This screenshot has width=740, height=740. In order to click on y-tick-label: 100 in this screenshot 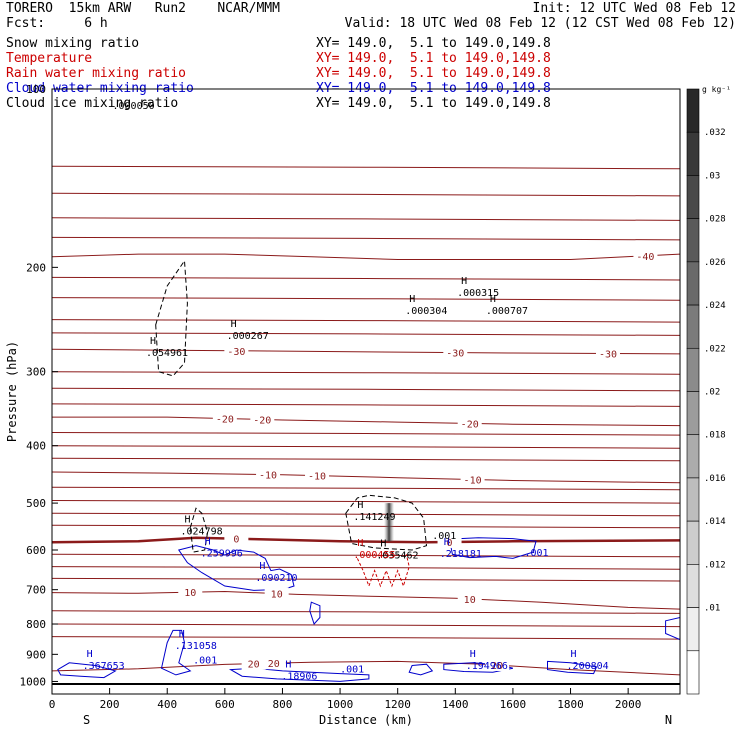, I will do `click(36, 89)`.